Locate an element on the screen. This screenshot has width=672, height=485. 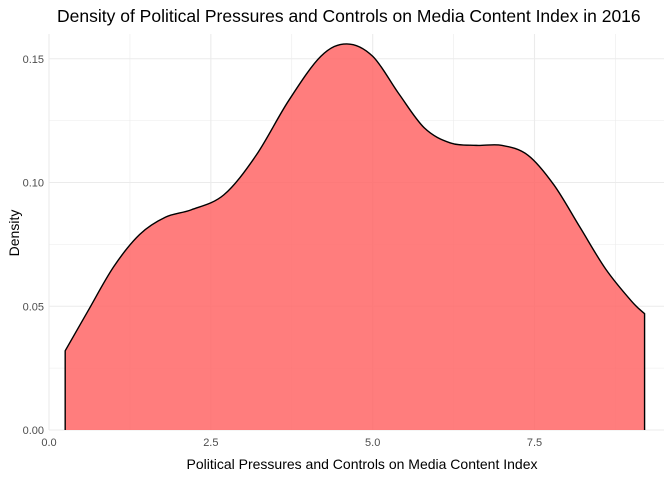
x-tick-label: 5.0 is located at coordinates (372, 443).